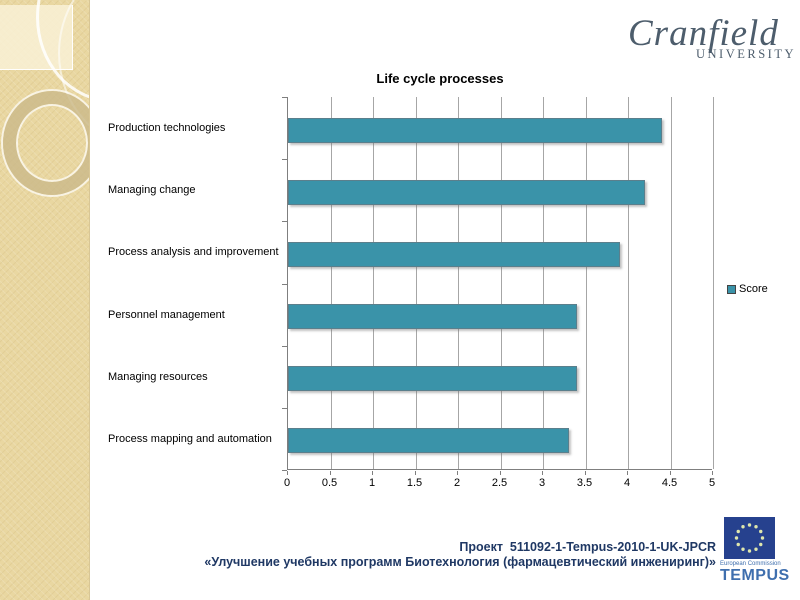 Image resolution: width=800 pixels, height=600 pixels. I want to click on y-axis-ticks, so click(284, 284).